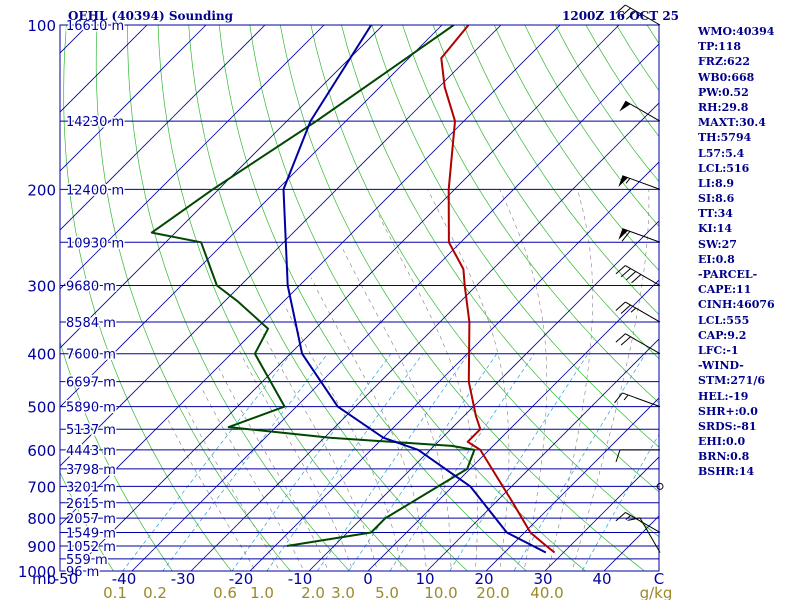 This screenshot has height=600, width=800. What do you see at coordinates (717, 244) in the screenshot?
I see `index-item: SW:27` at bounding box center [717, 244].